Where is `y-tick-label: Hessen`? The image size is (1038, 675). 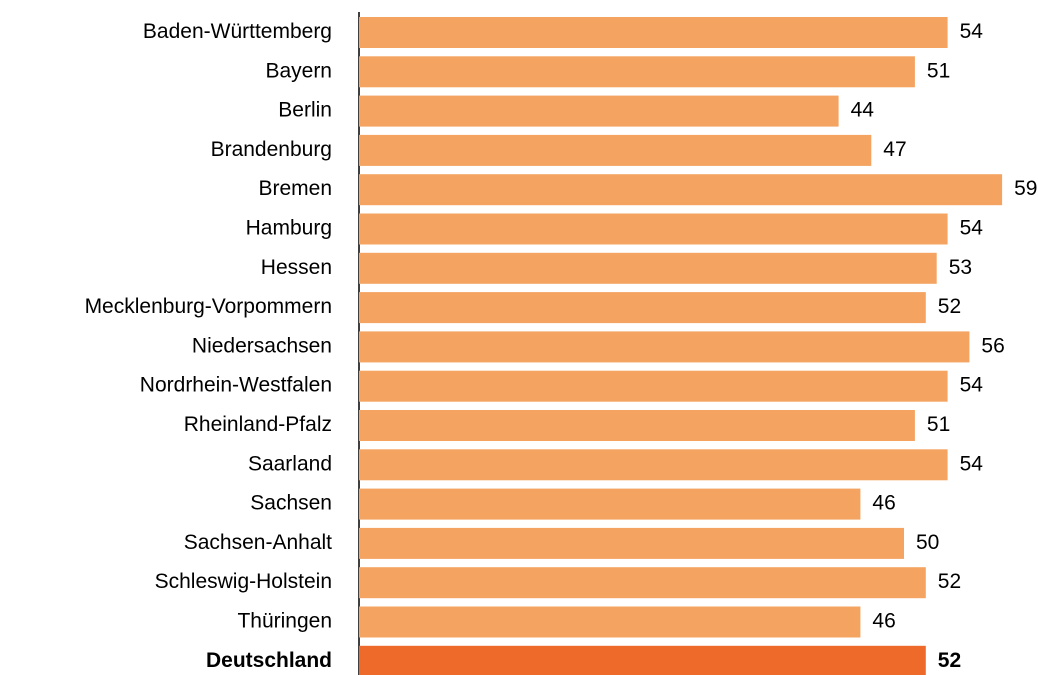 y-tick-label: Hessen is located at coordinates (296, 267).